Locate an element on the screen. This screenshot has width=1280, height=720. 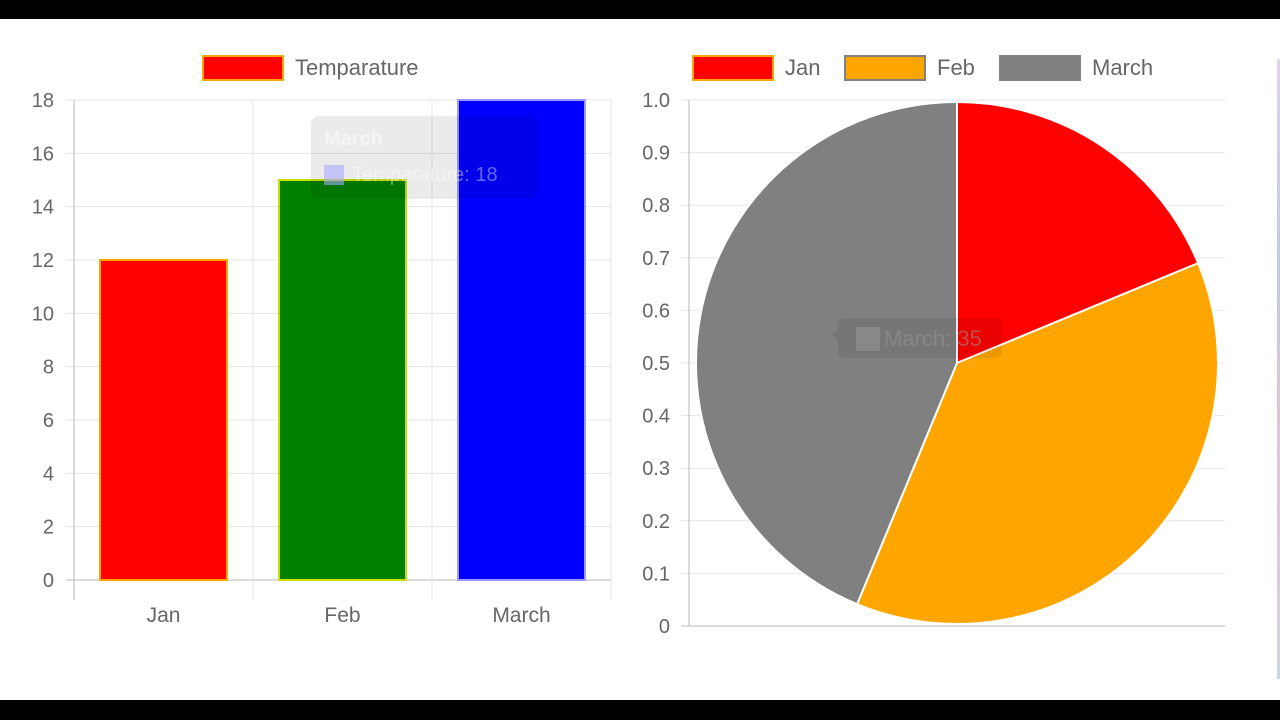
y-tick-label: 0.2 is located at coordinates (656, 522).